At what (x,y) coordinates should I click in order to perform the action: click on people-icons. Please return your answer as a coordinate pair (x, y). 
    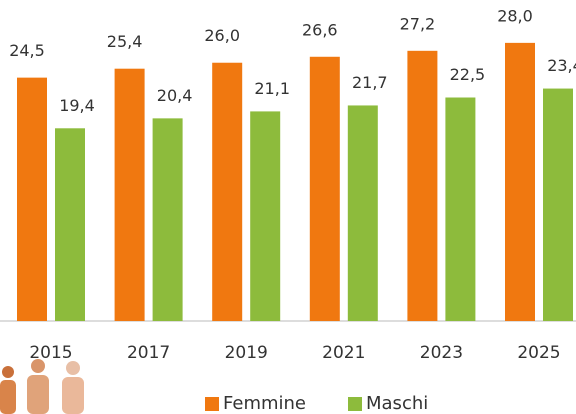
    Looking at the image, I should click on (42, 386).